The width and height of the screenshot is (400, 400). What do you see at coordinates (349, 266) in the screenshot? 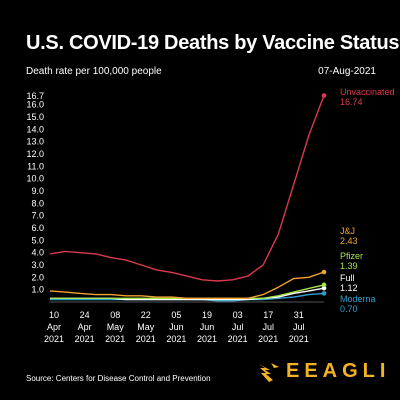
I see `series-label-value: 1.39` at bounding box center [349, 266].